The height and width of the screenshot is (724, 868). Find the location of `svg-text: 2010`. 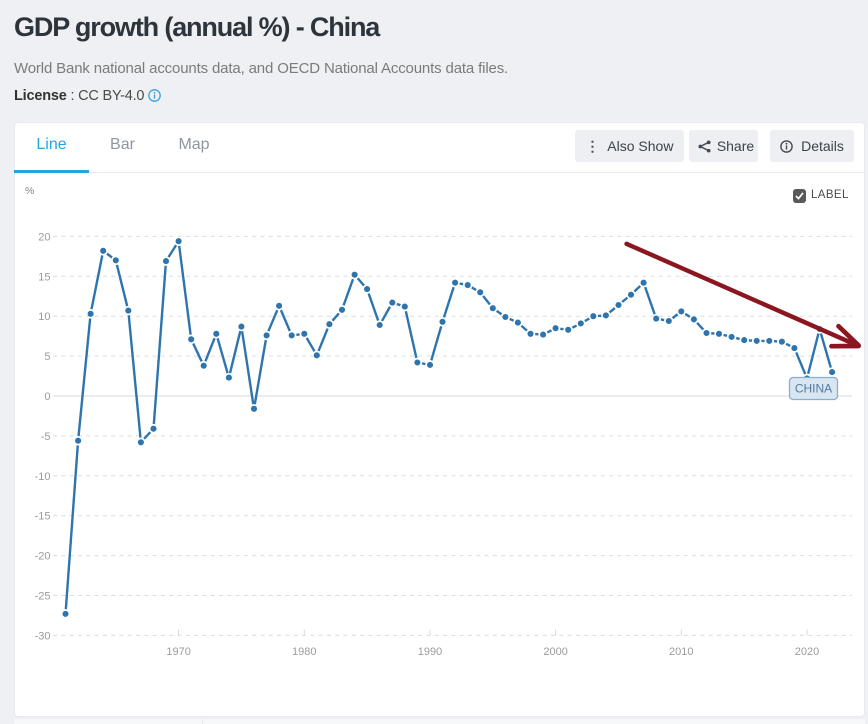

svg-text: 2010 is located at coordinates (681, 652).